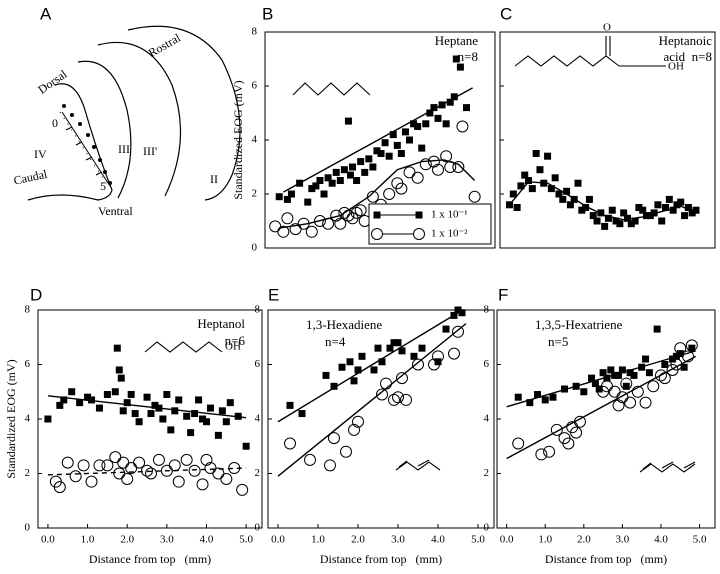  Describe the element at coordinates (40, 154) in the screenshot. I see `diagram-label: IV` at that location.